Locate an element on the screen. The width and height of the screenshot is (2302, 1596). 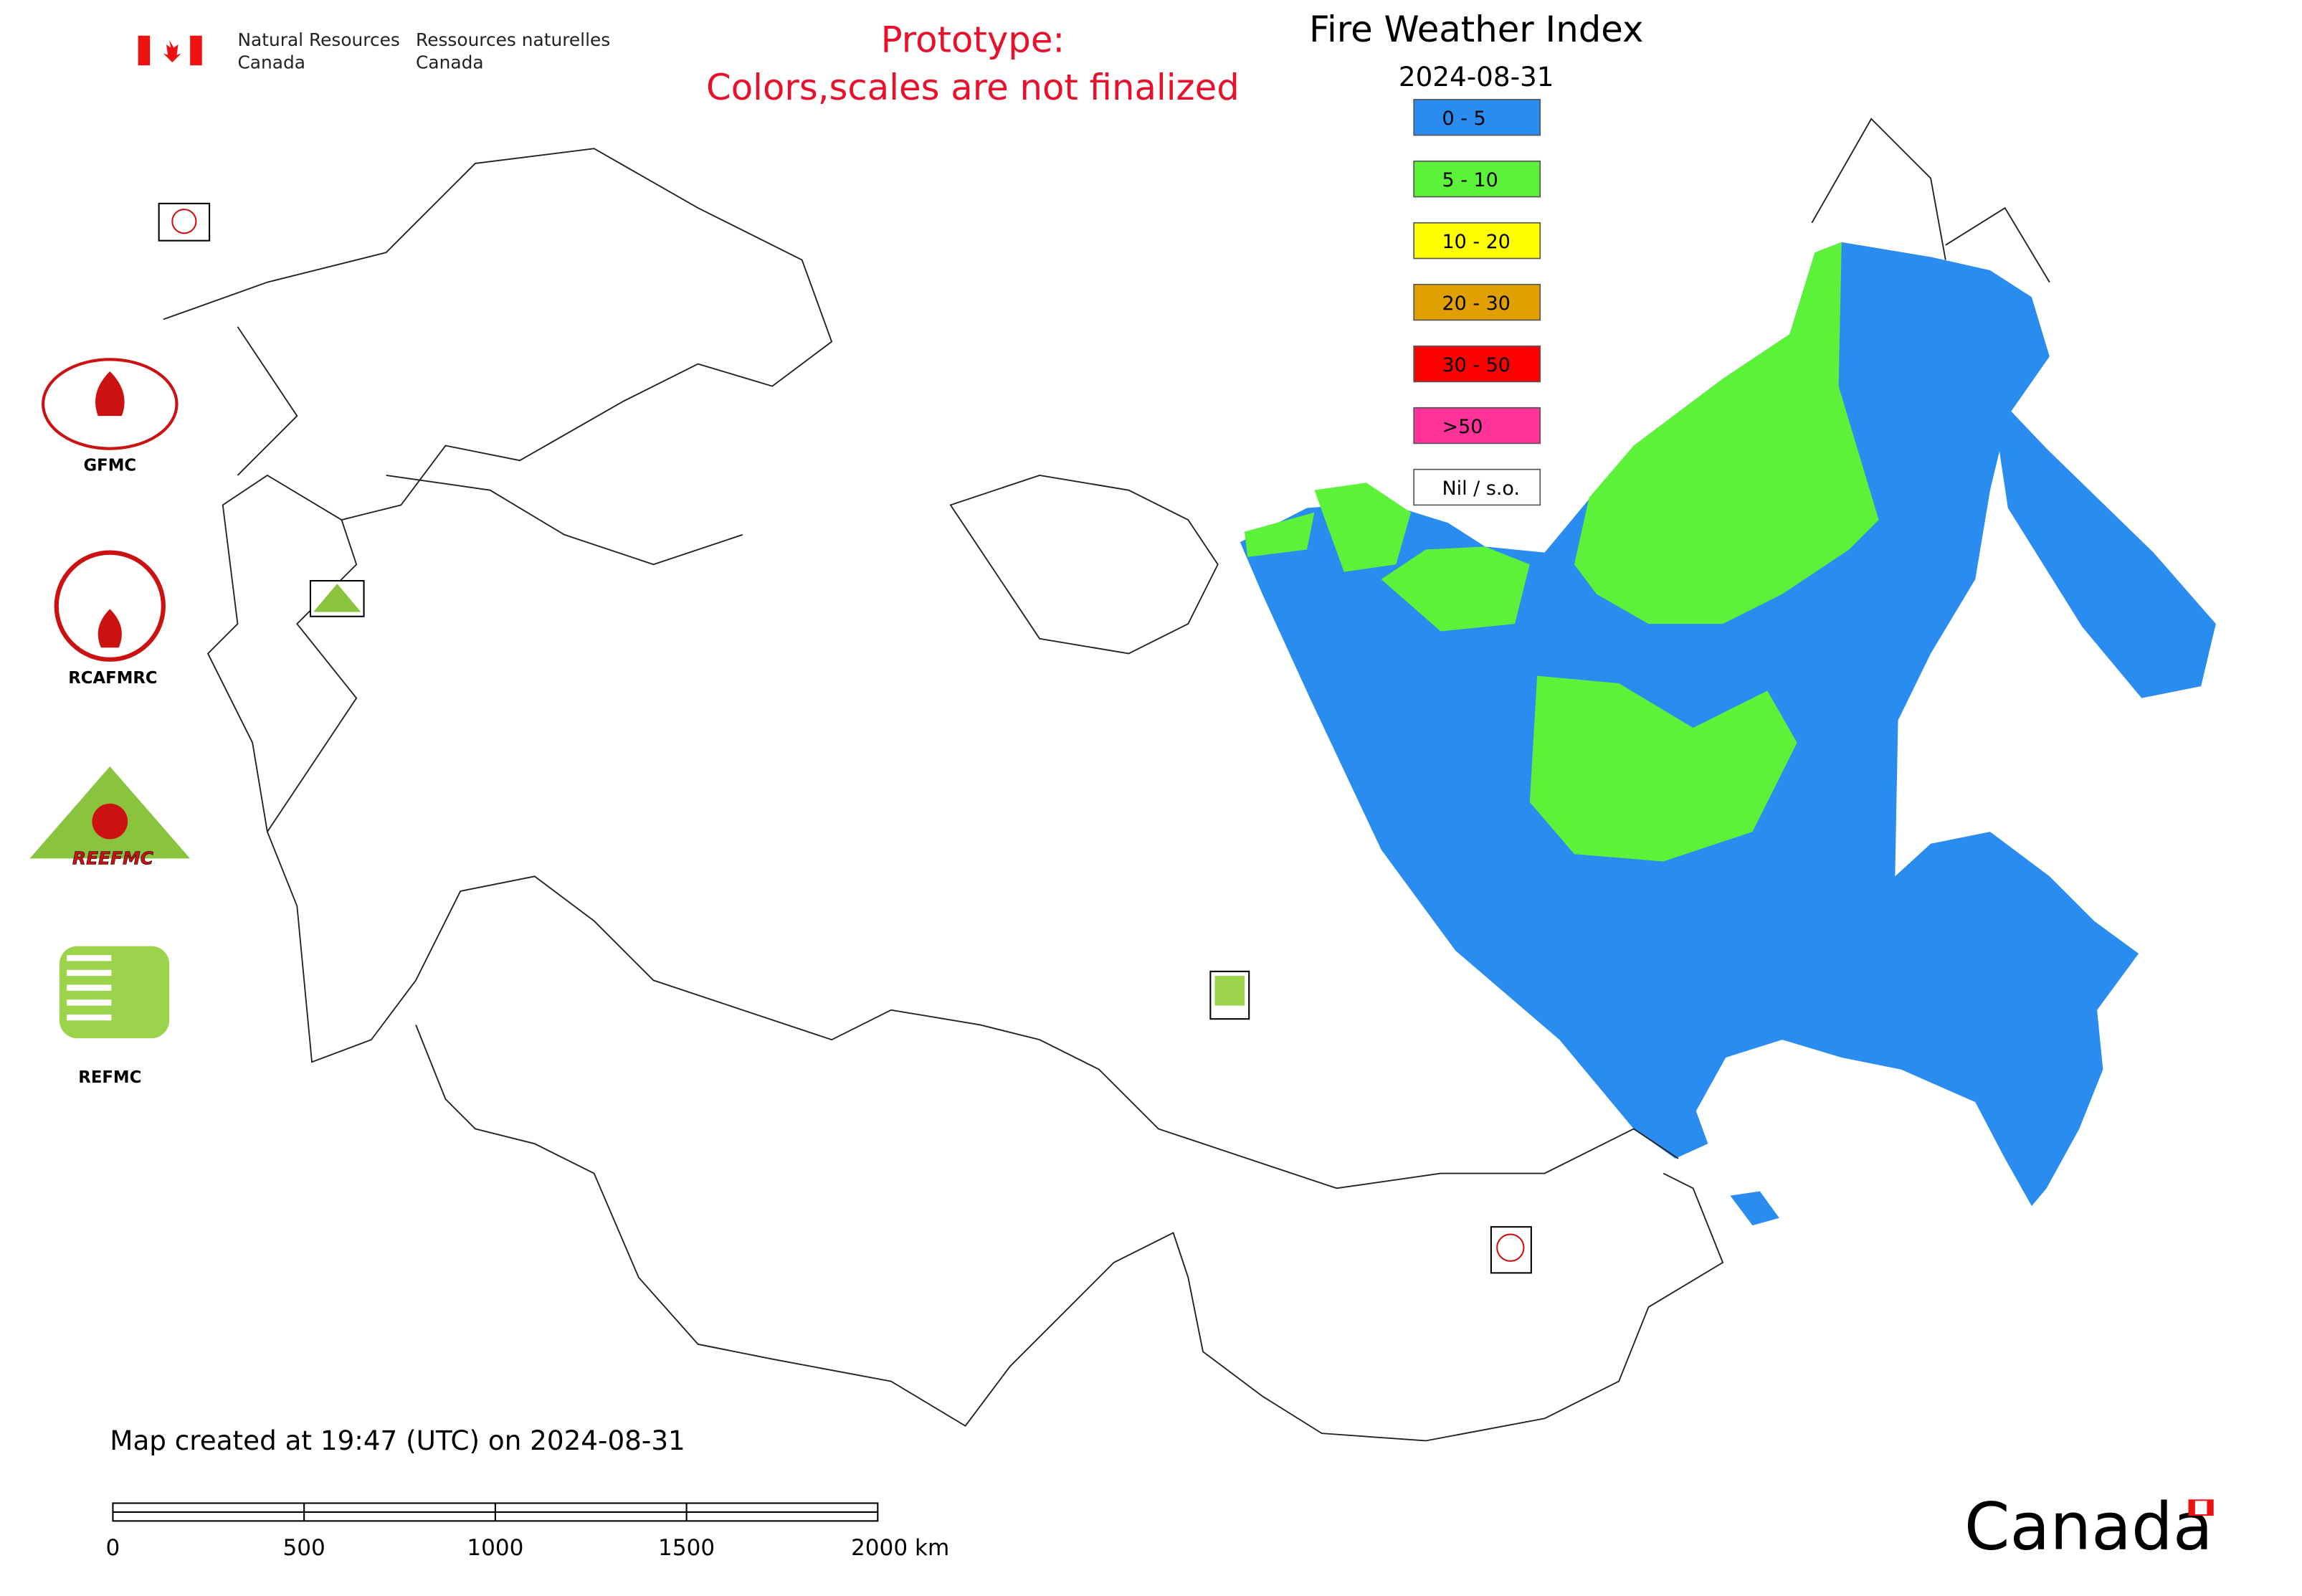
map-title: Fire Weather Index is located at coordinates (1476, 29).